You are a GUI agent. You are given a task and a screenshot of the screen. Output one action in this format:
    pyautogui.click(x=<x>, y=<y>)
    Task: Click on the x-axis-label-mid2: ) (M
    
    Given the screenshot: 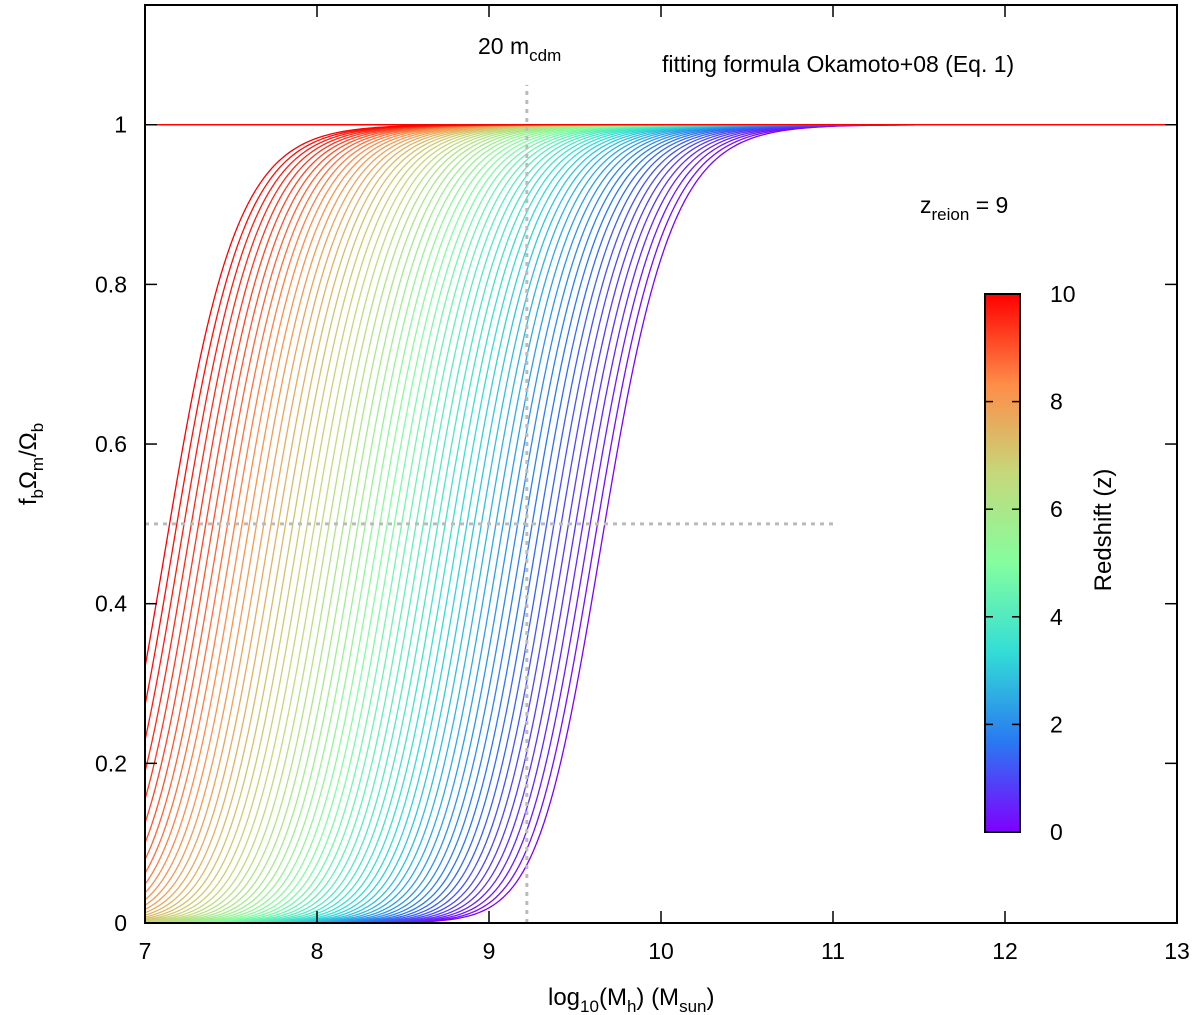 What is the action you would take?
    pyautogui.click(x=657, y=997)
    